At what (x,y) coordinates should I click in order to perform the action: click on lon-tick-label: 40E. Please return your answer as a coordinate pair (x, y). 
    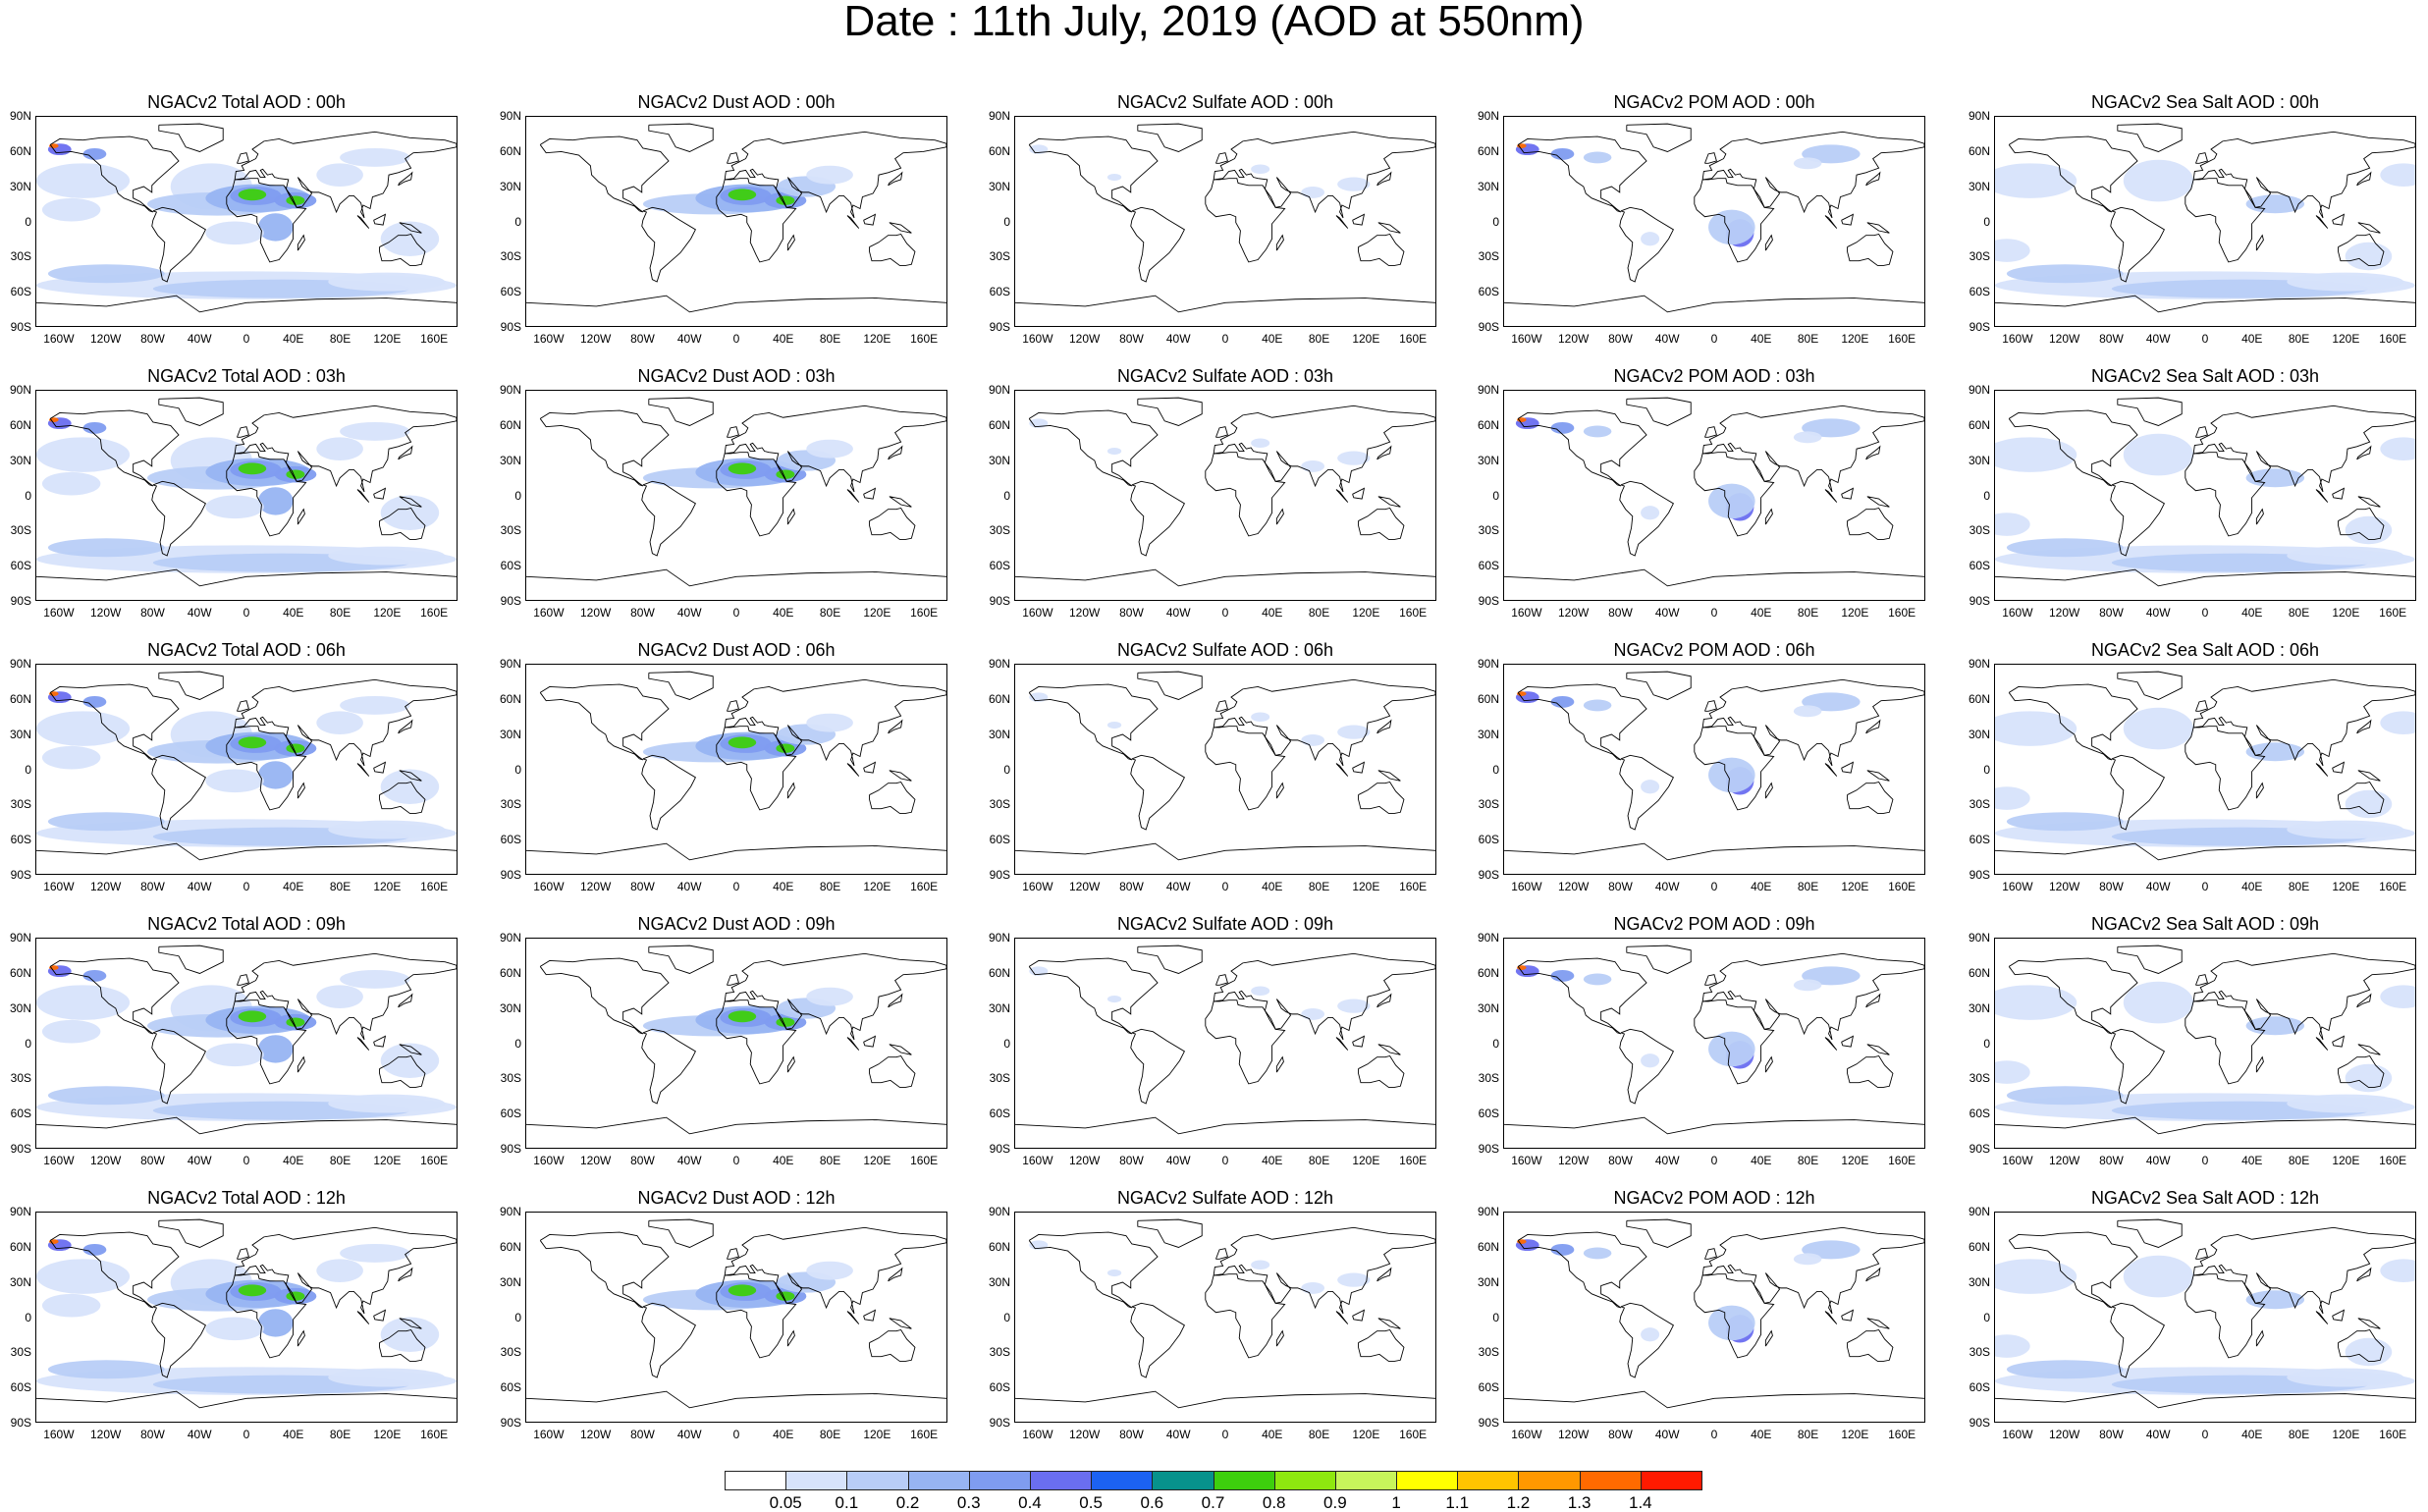
    Looking at the image, I should click on (1272, 1161).